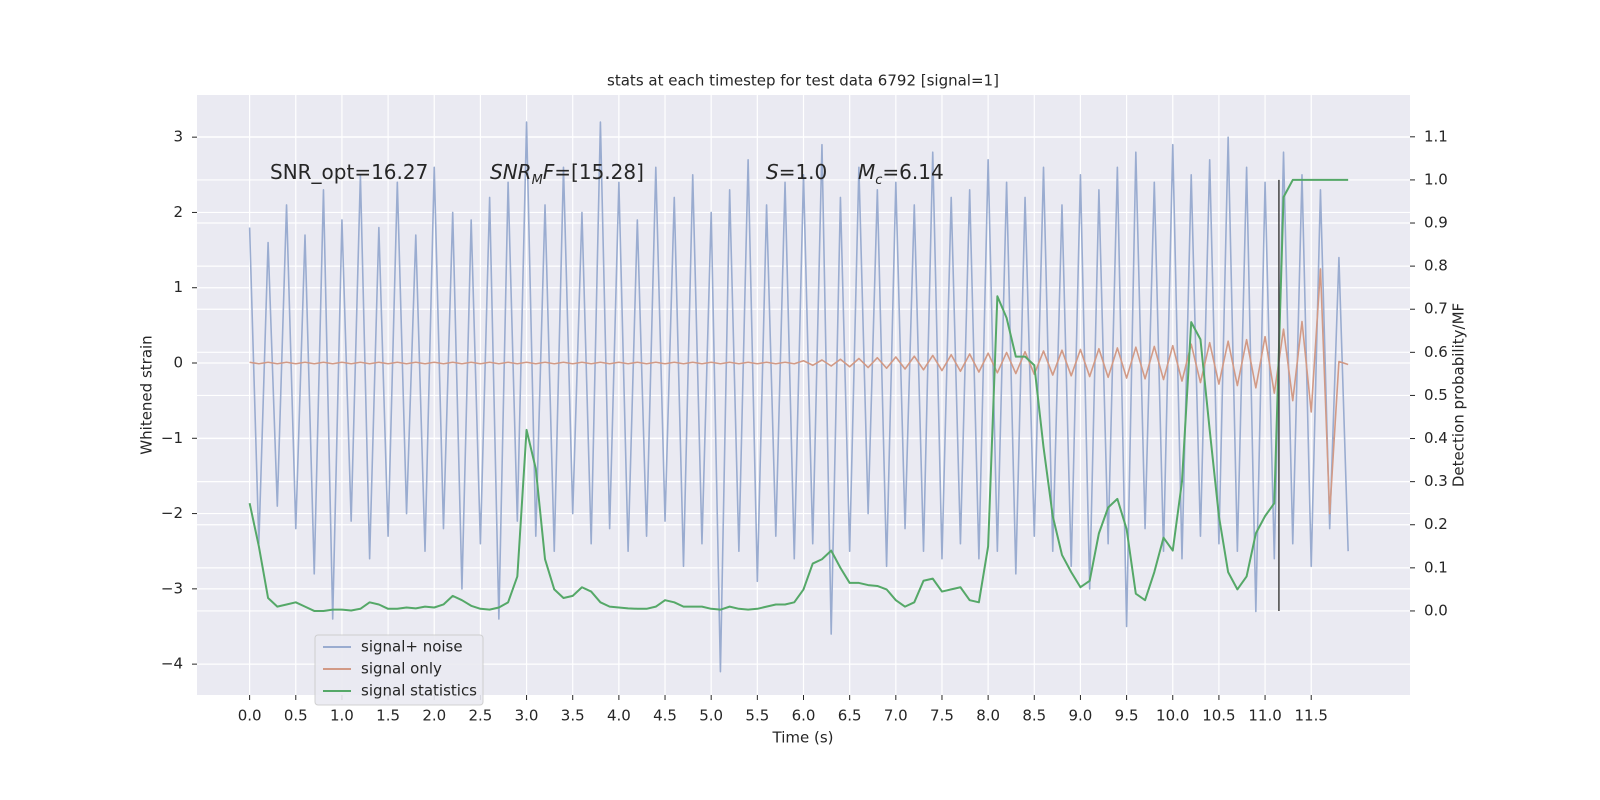  Describe the element at coordinates (388, 716) in the screenshot. I see `x-tick-label: 1.5` at that location.